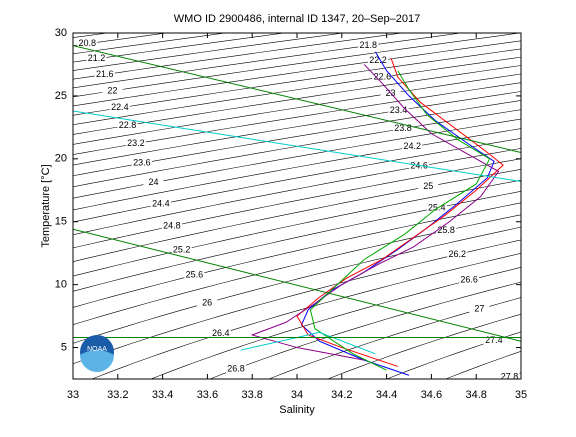 The height and width of the screenshot is (437, 576). Describe the element at coordinates (61, 33) in the screenshot. I see `y-tick-label: 30` at that location.